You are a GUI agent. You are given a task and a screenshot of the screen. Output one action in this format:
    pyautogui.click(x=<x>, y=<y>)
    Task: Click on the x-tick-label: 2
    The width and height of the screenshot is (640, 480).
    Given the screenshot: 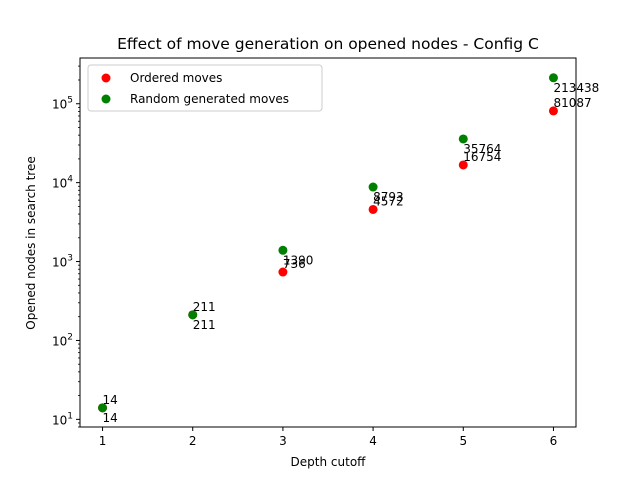 What is the action you would take?
    pyautogui.click(x=193, y=441)
    